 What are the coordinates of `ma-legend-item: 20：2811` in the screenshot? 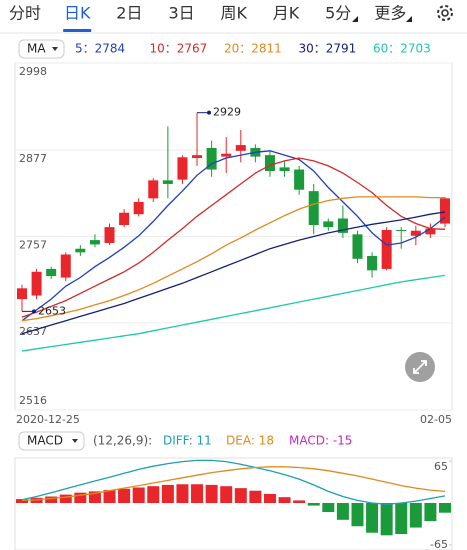 It's located at (253, 49).